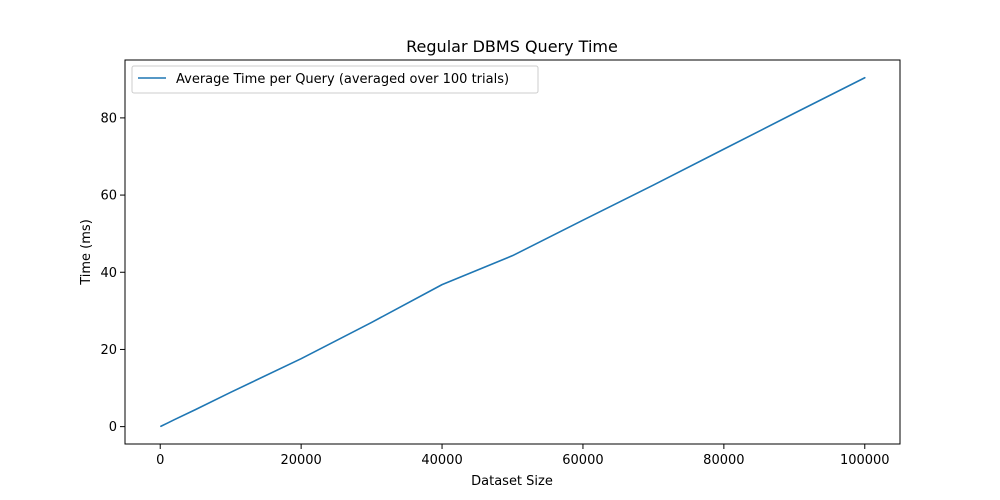 The width and height of the screenshot is (1000, 500). What do you see at coordinates (108, 273) in the screenshot?
I see `y-tick-label: 40` at bounding box center [108, 273].